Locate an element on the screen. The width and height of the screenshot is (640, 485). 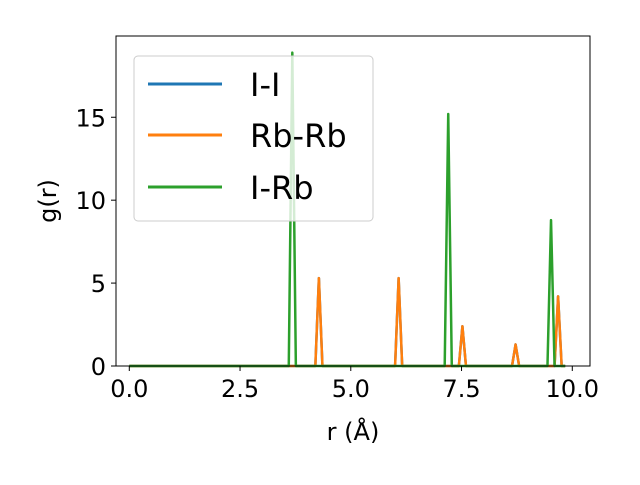
x-axis-label: r (Å) is located at coordinates (353, 431).